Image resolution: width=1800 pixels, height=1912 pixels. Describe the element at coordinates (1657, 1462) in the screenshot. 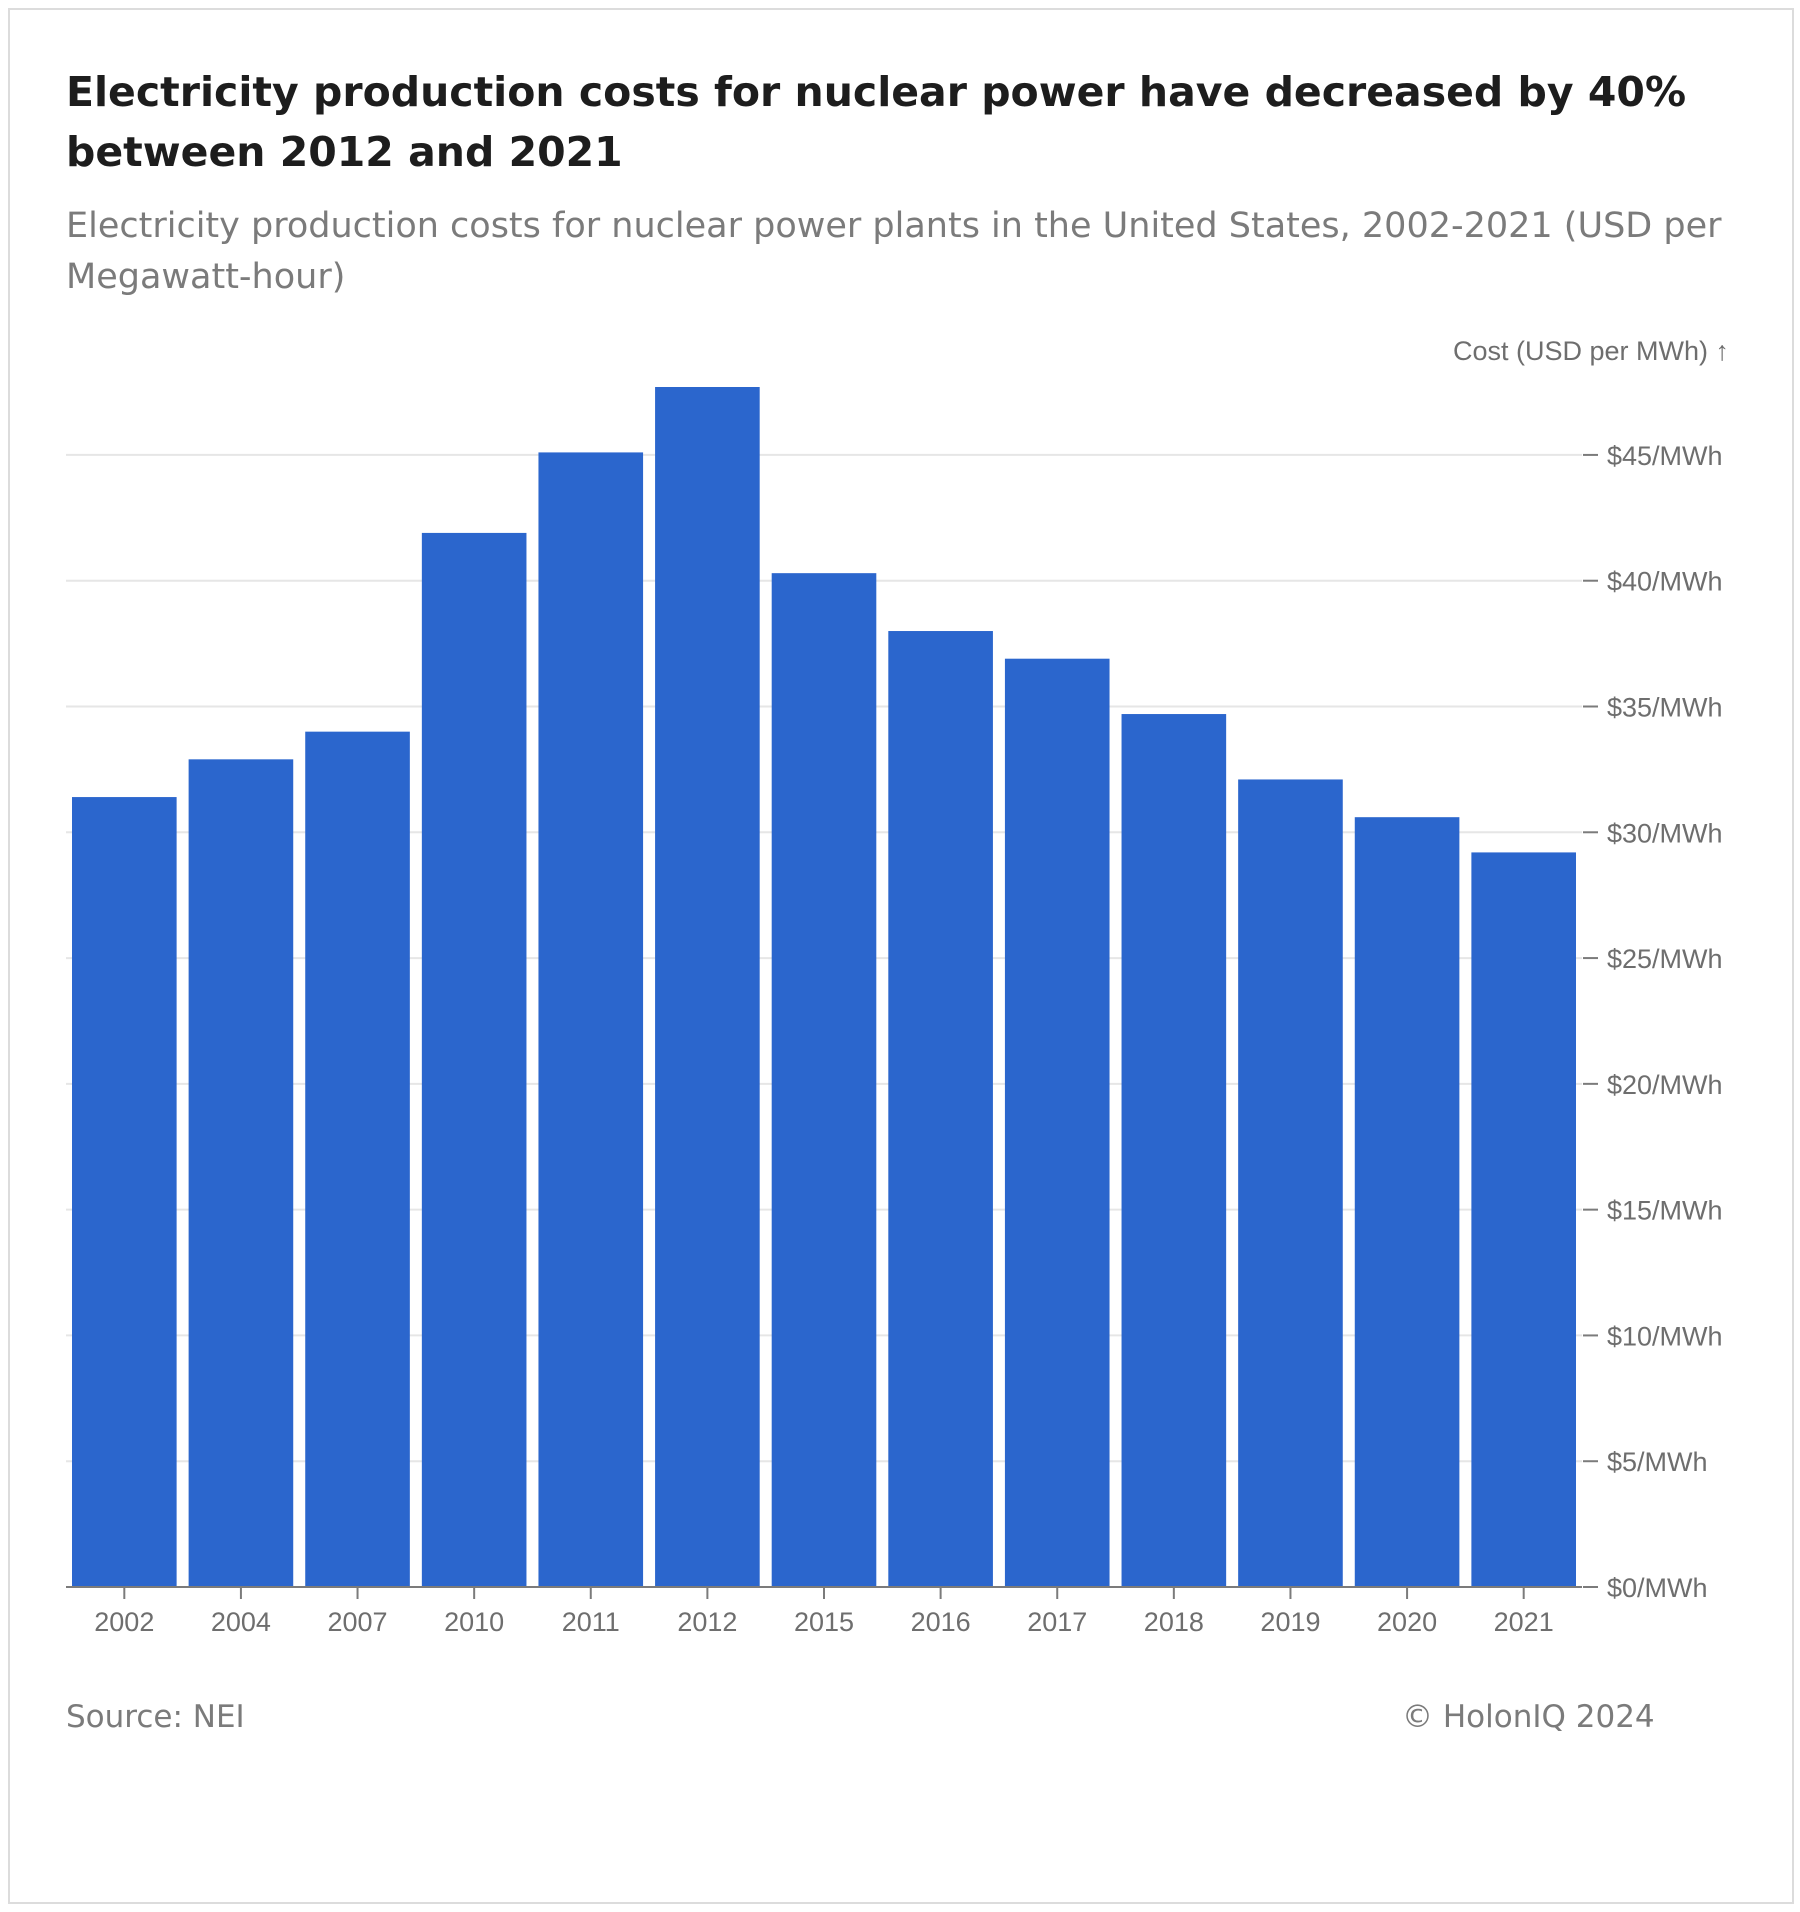

I see `y-tick-label: $5/MWh` at that location.